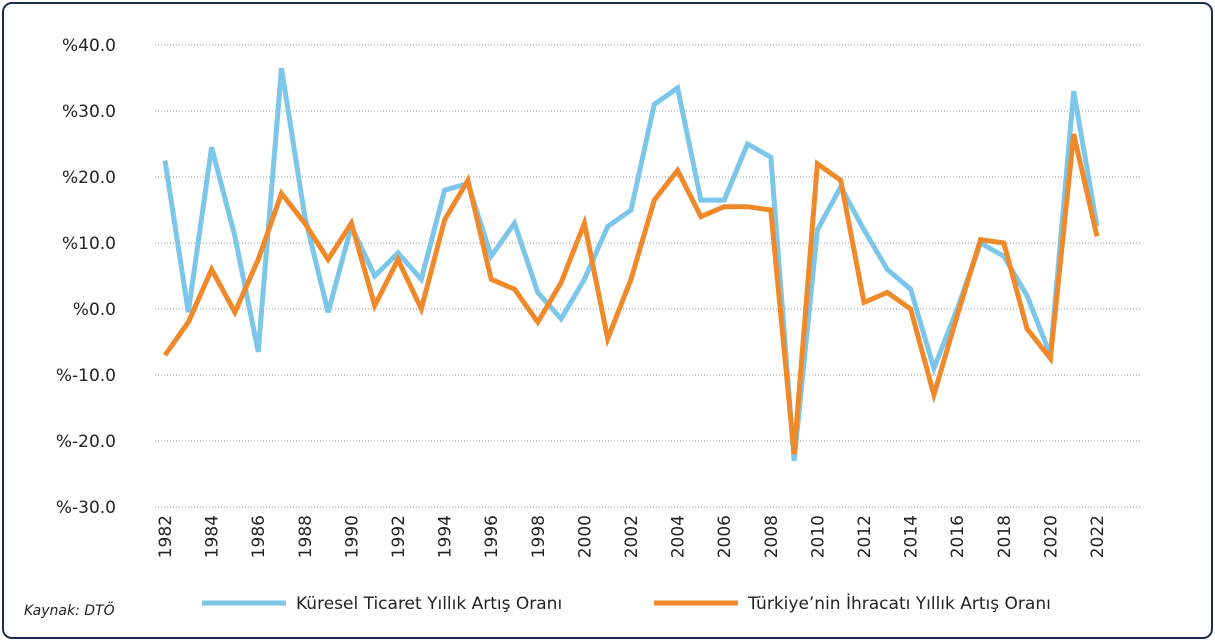 The height and width of the screenshot is (641, 1215). What do you see at coordinates (446, 536) in the screenshot?
I see `x-tick-label: 1994` at bounding box center [446, 536].